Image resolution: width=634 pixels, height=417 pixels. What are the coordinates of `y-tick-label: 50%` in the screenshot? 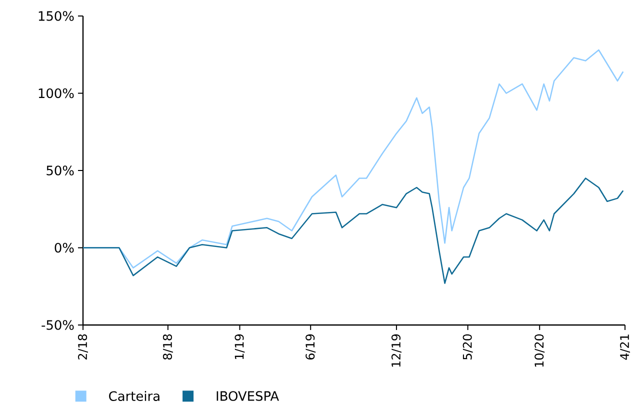 It's located at (60, 171).